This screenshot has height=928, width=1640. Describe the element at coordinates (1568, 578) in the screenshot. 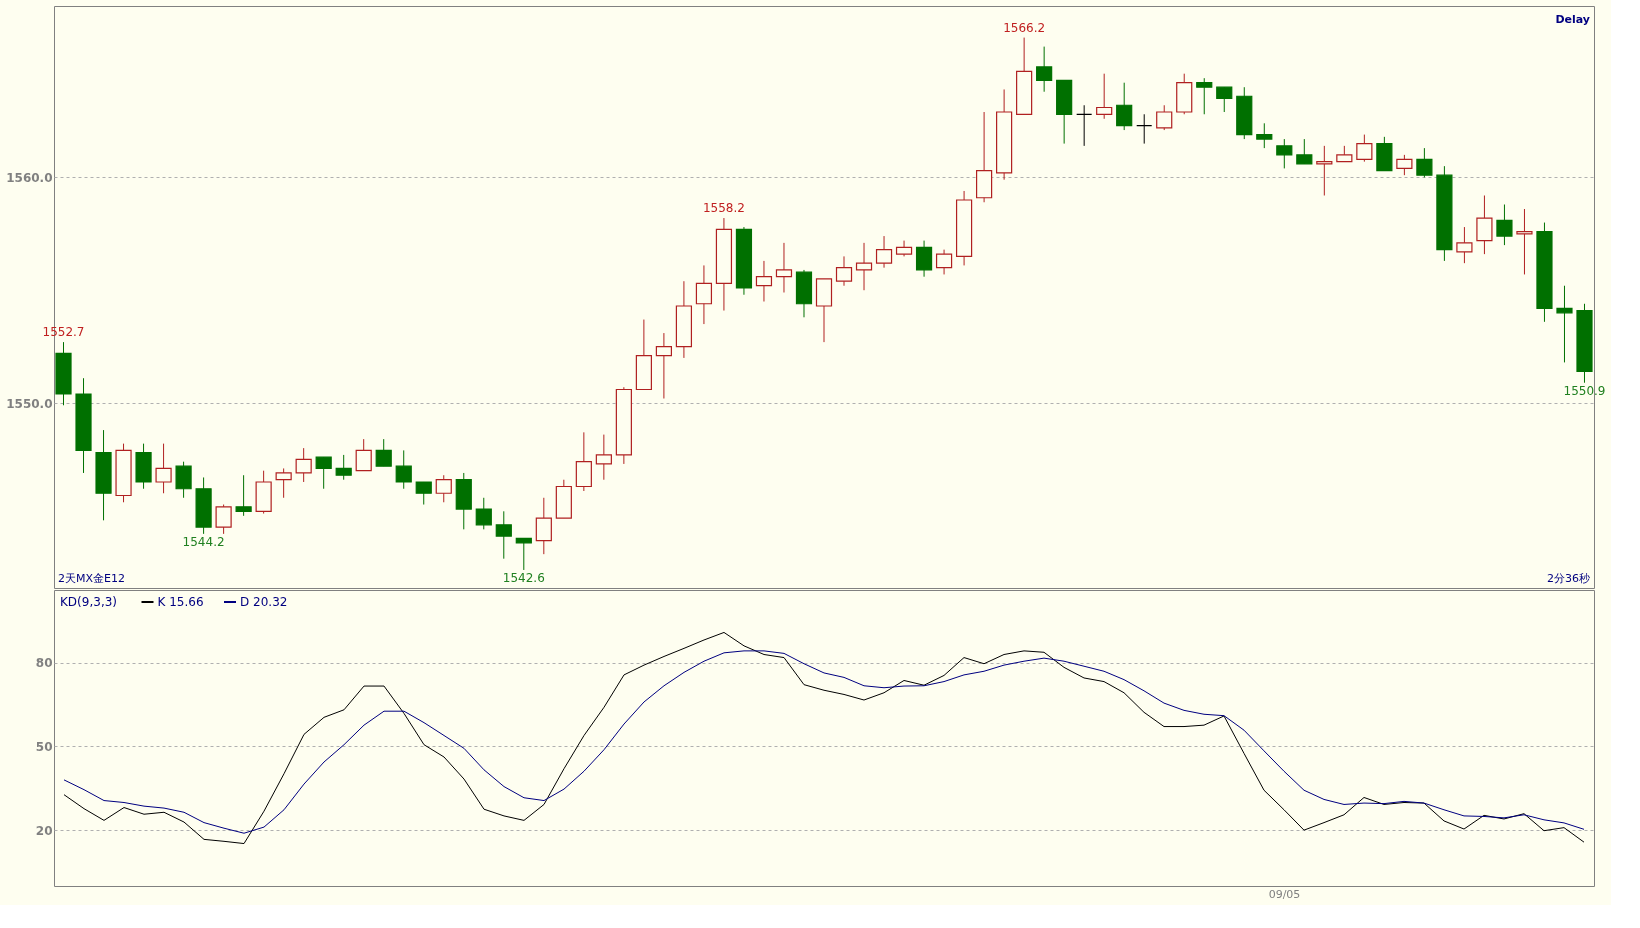

I see `annotation: 2分36秒` at that location.